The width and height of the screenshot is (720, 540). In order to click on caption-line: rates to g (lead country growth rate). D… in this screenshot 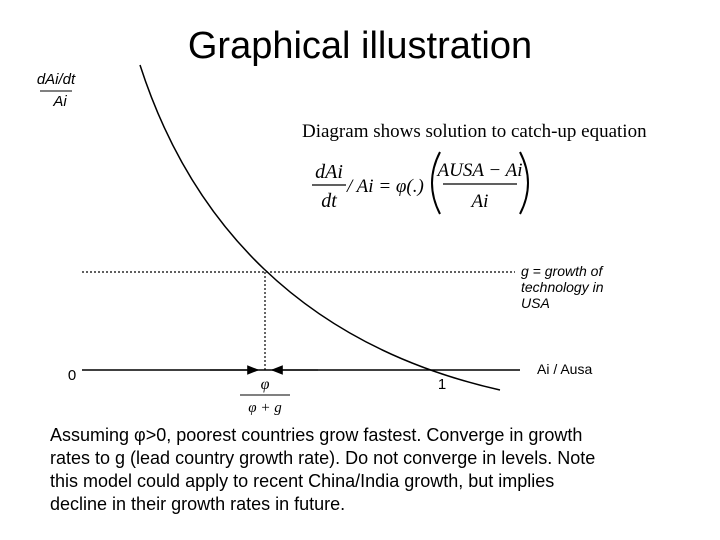, I will do `click(322, 458)`.